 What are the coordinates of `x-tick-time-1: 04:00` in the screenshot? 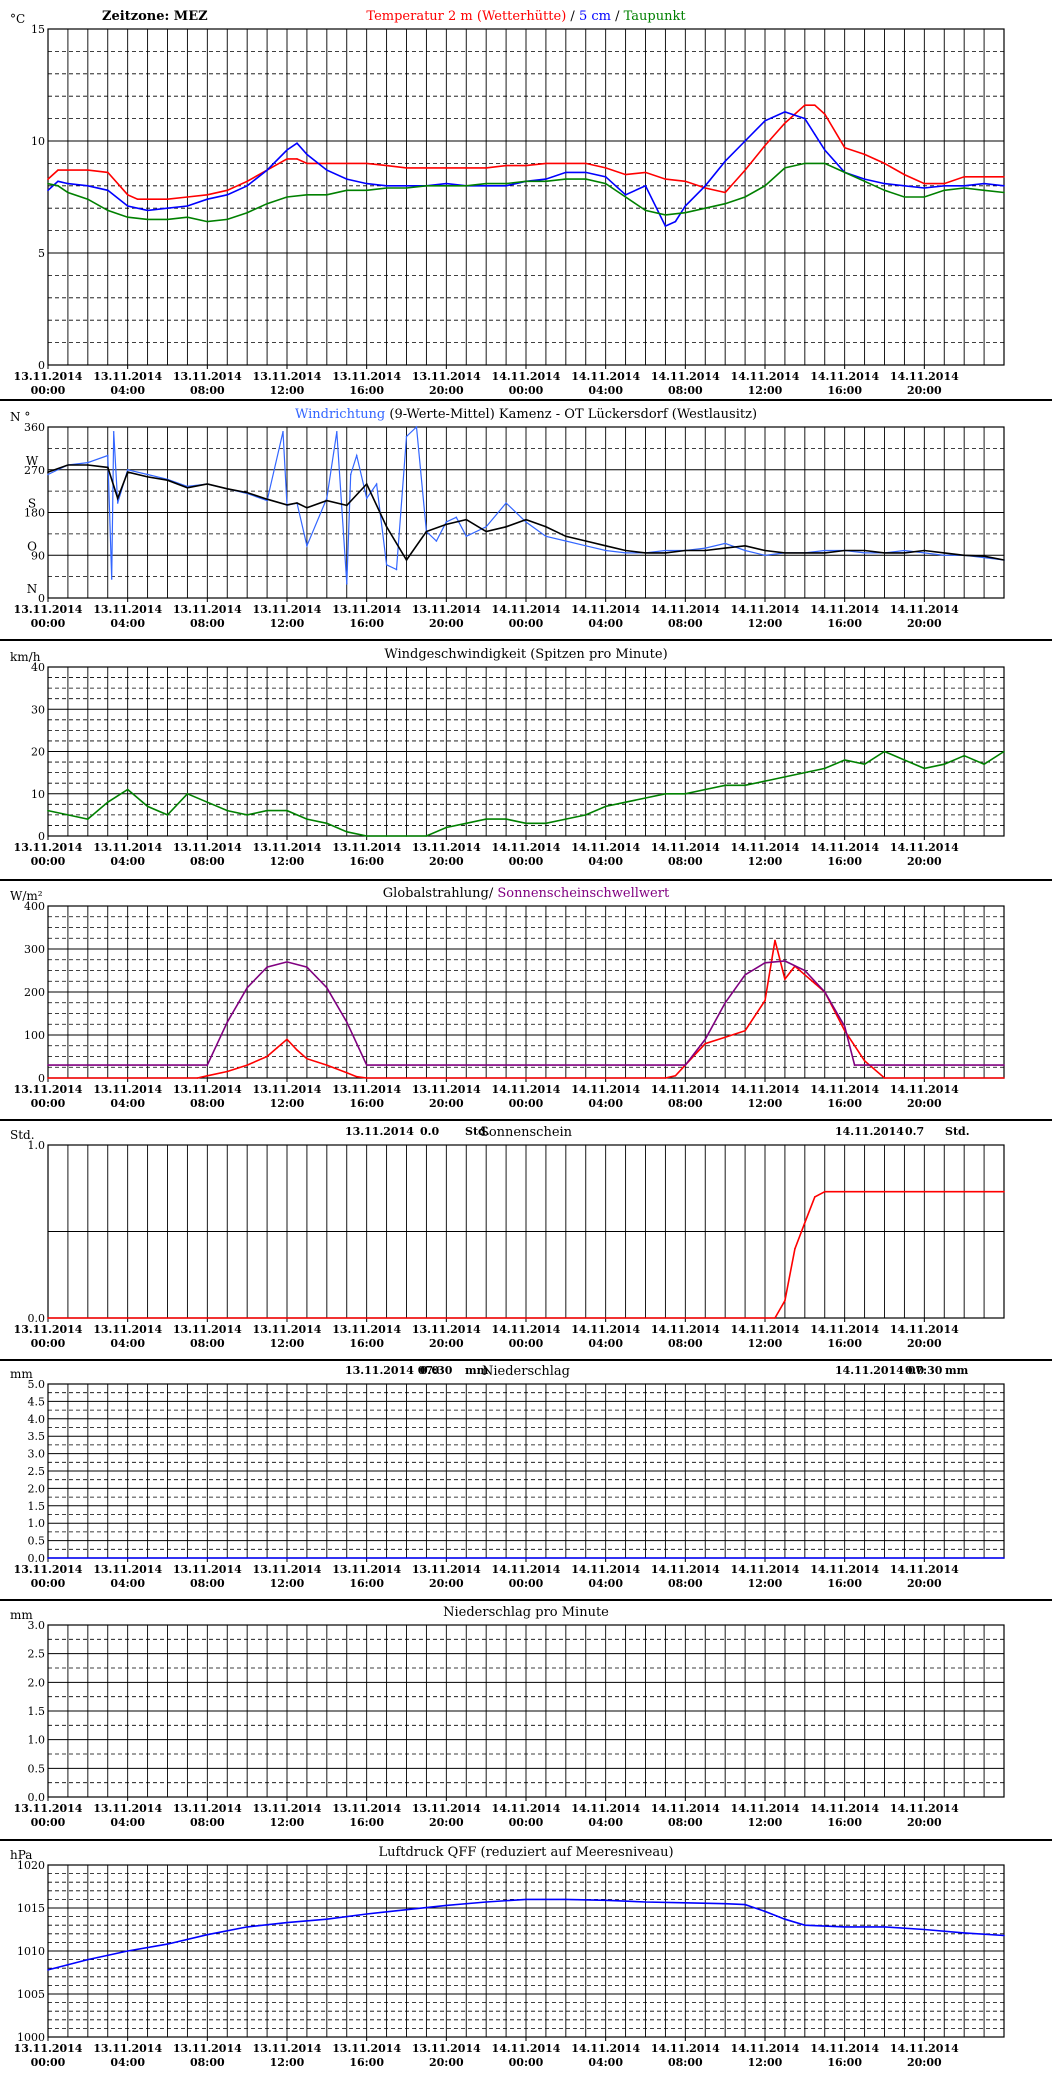 It's located at (127, 1103).